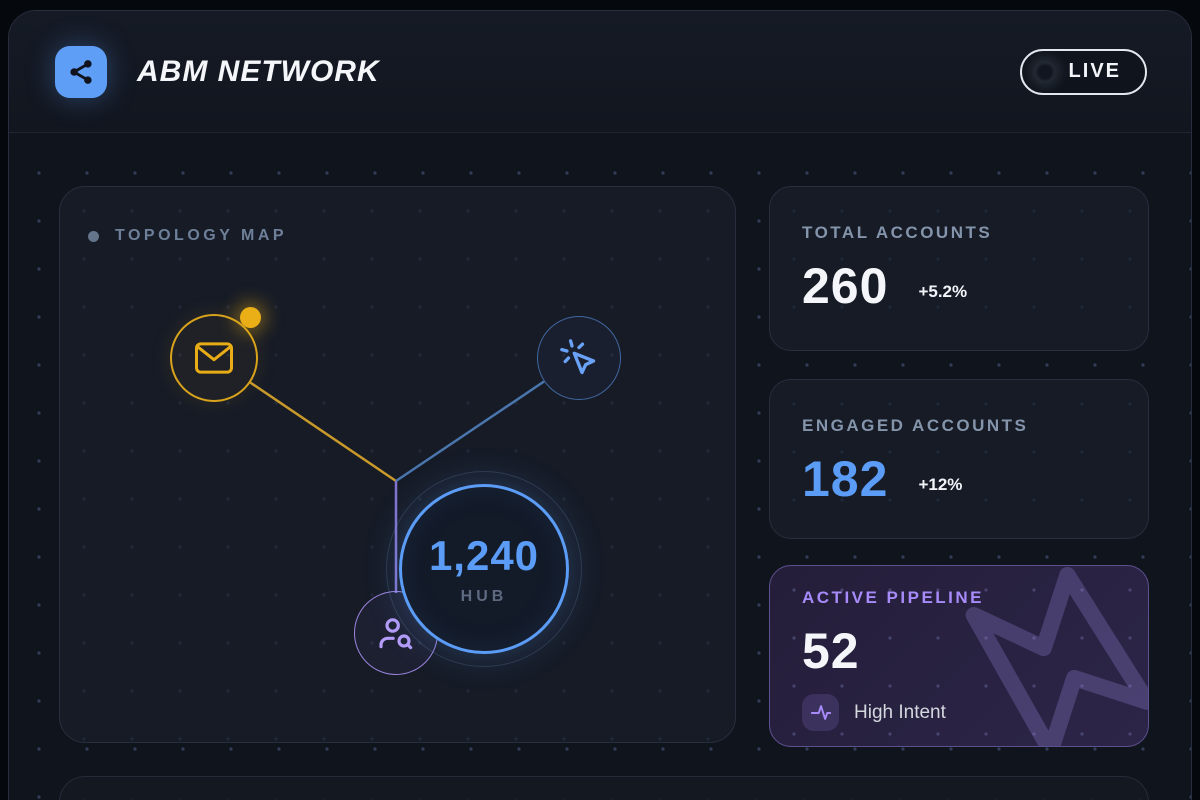 The width and height of the screenshot is (1200, 800). I want to click on topology-node-email, so click(214, 358).